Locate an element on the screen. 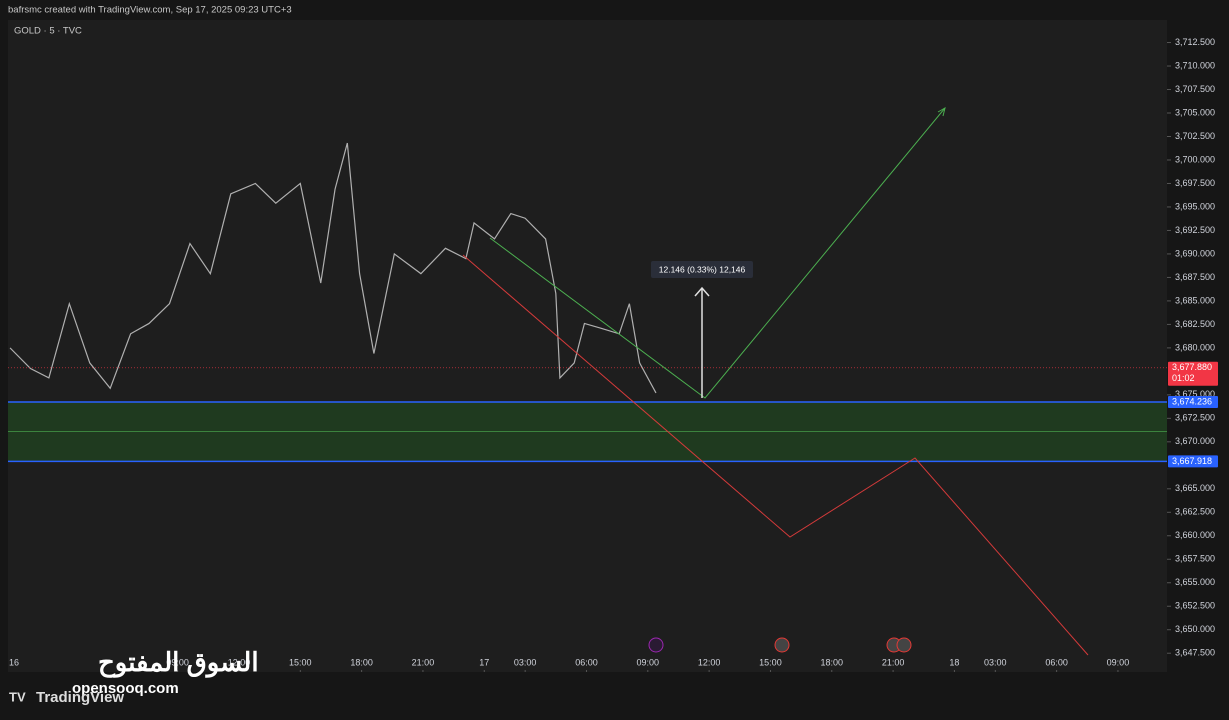 The width and height of the screenshot is (1229, 720). y-tick-label: 3,687.500 is located at coordinates (1195, 277).